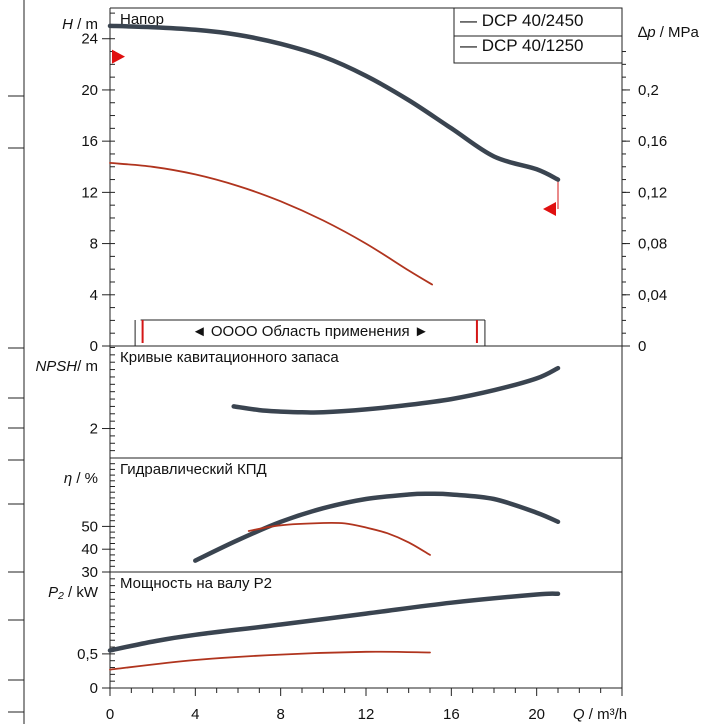  Describe the element at coordinates (521, 45) in the screenshot. I see `legend-entry-1: — DCP 40/1250` at that location.